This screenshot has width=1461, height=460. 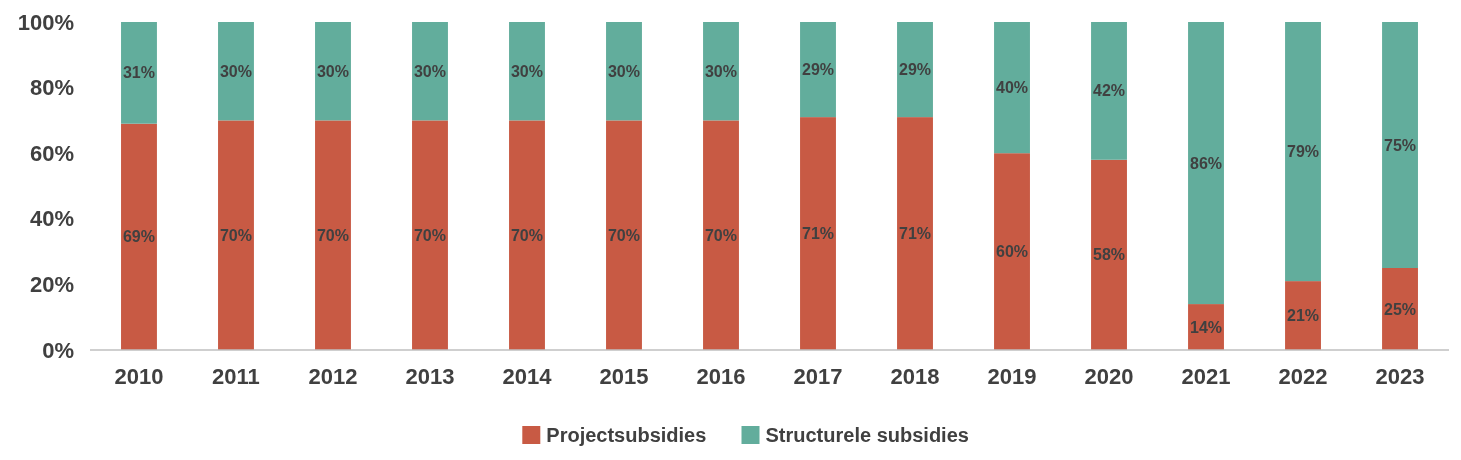 What do you see at coordinates (1109, 376) in the screenshot?
I see `x-tick-label: 2020` at bounding box center [1109, 376].